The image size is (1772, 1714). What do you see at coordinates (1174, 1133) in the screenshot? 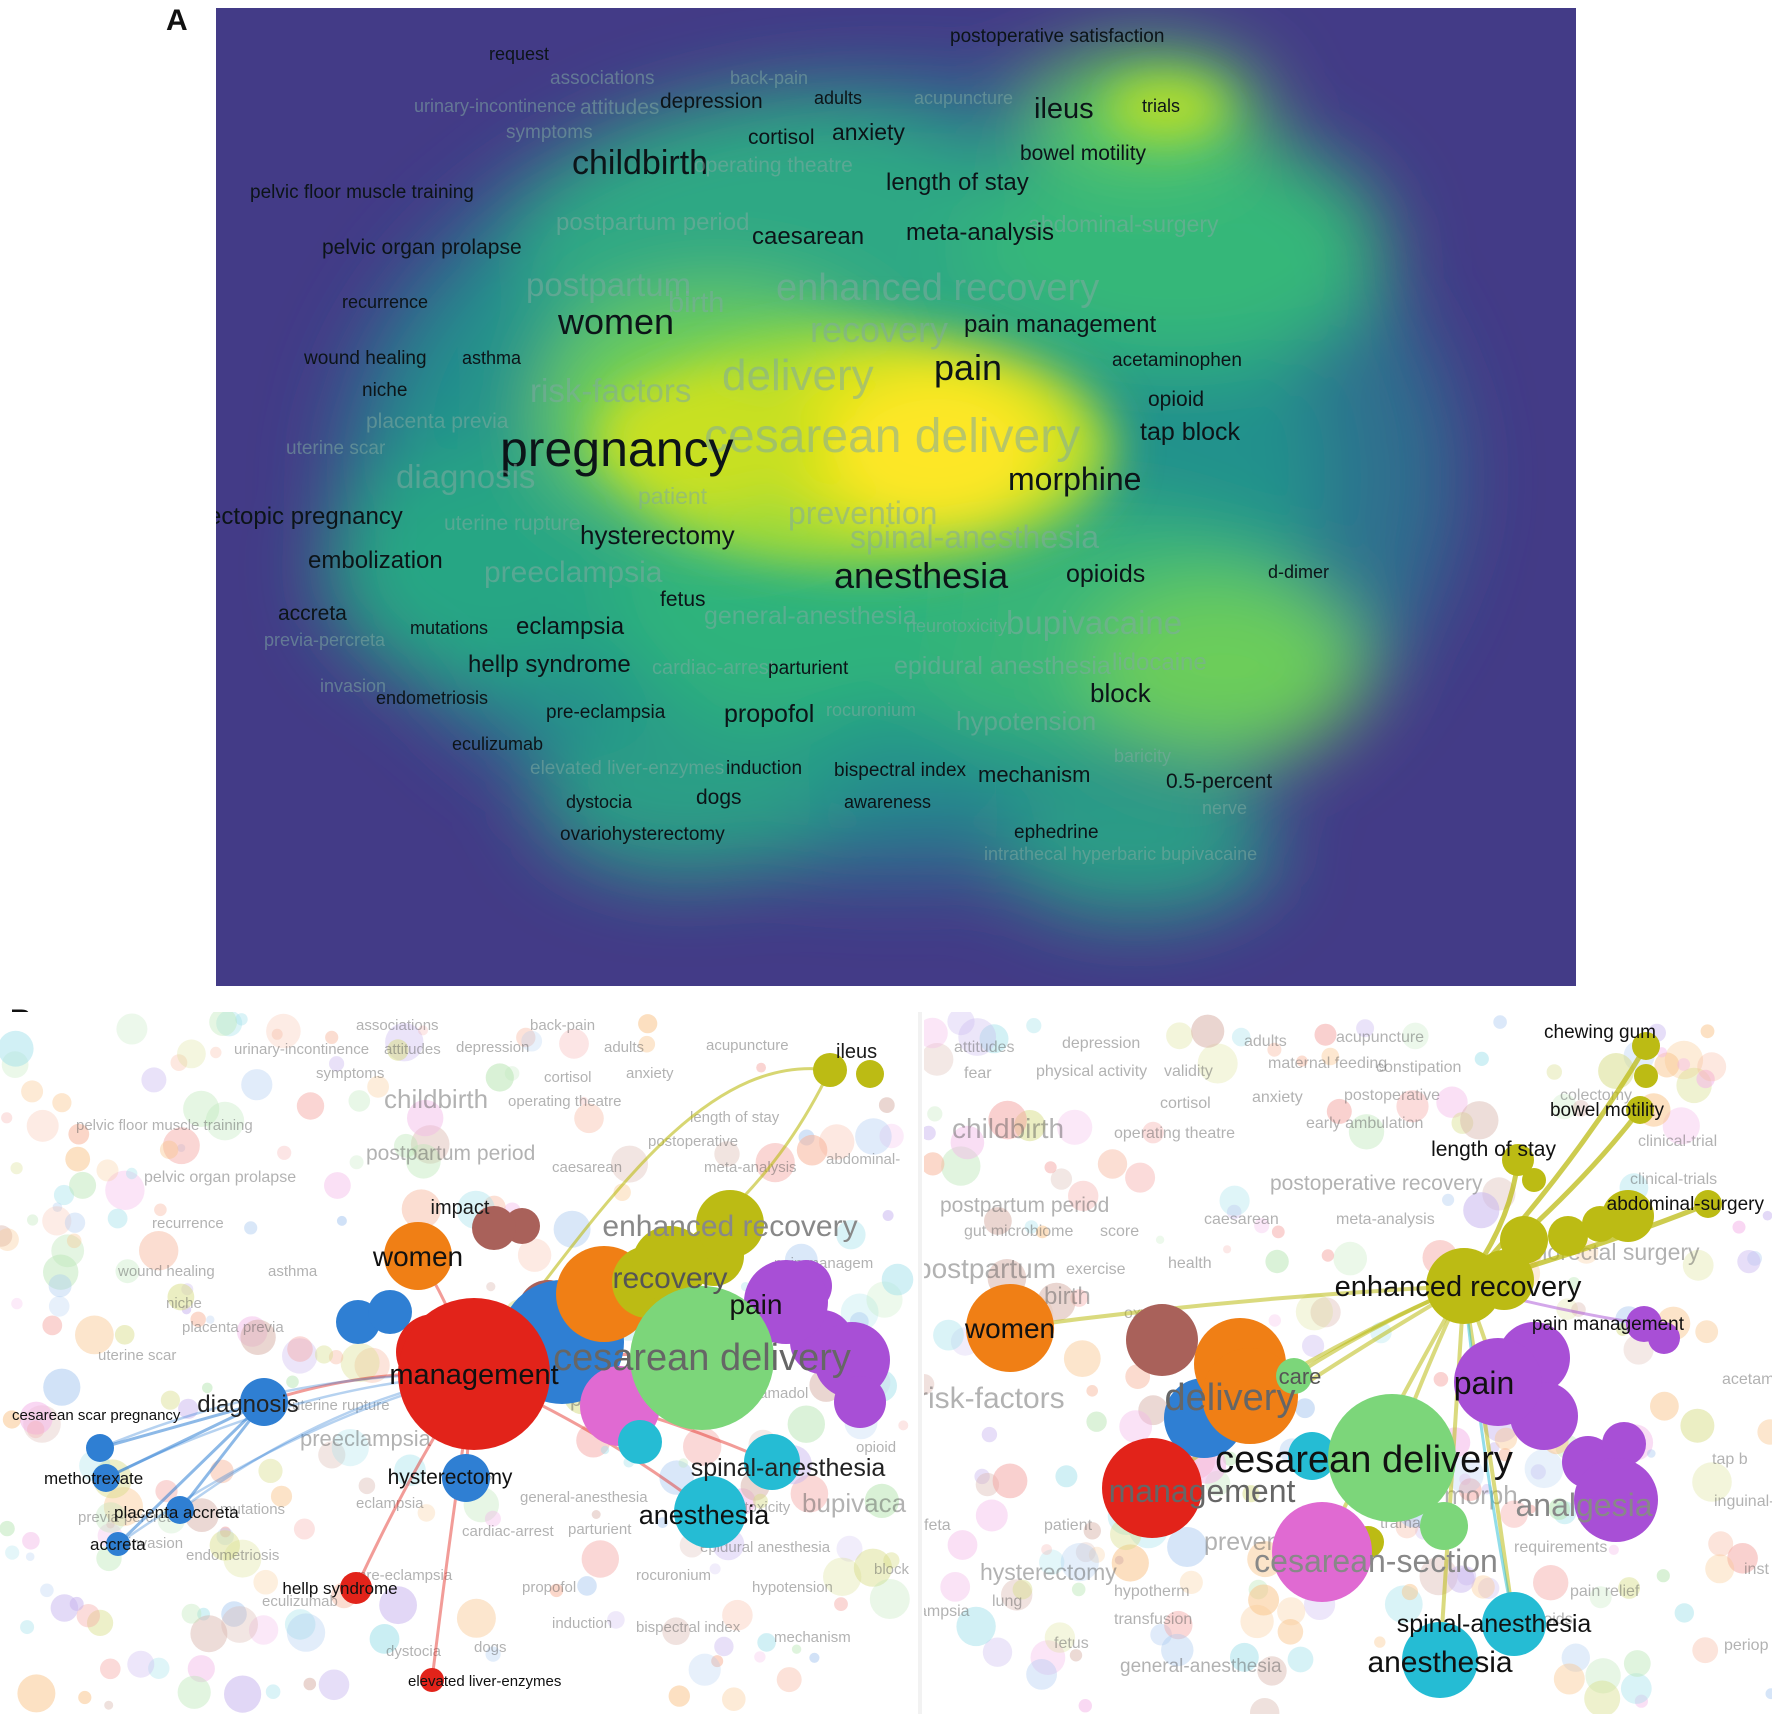
I see `faint-label-operating-theatre: operating theatre` at bounding box center [1174, 1133].